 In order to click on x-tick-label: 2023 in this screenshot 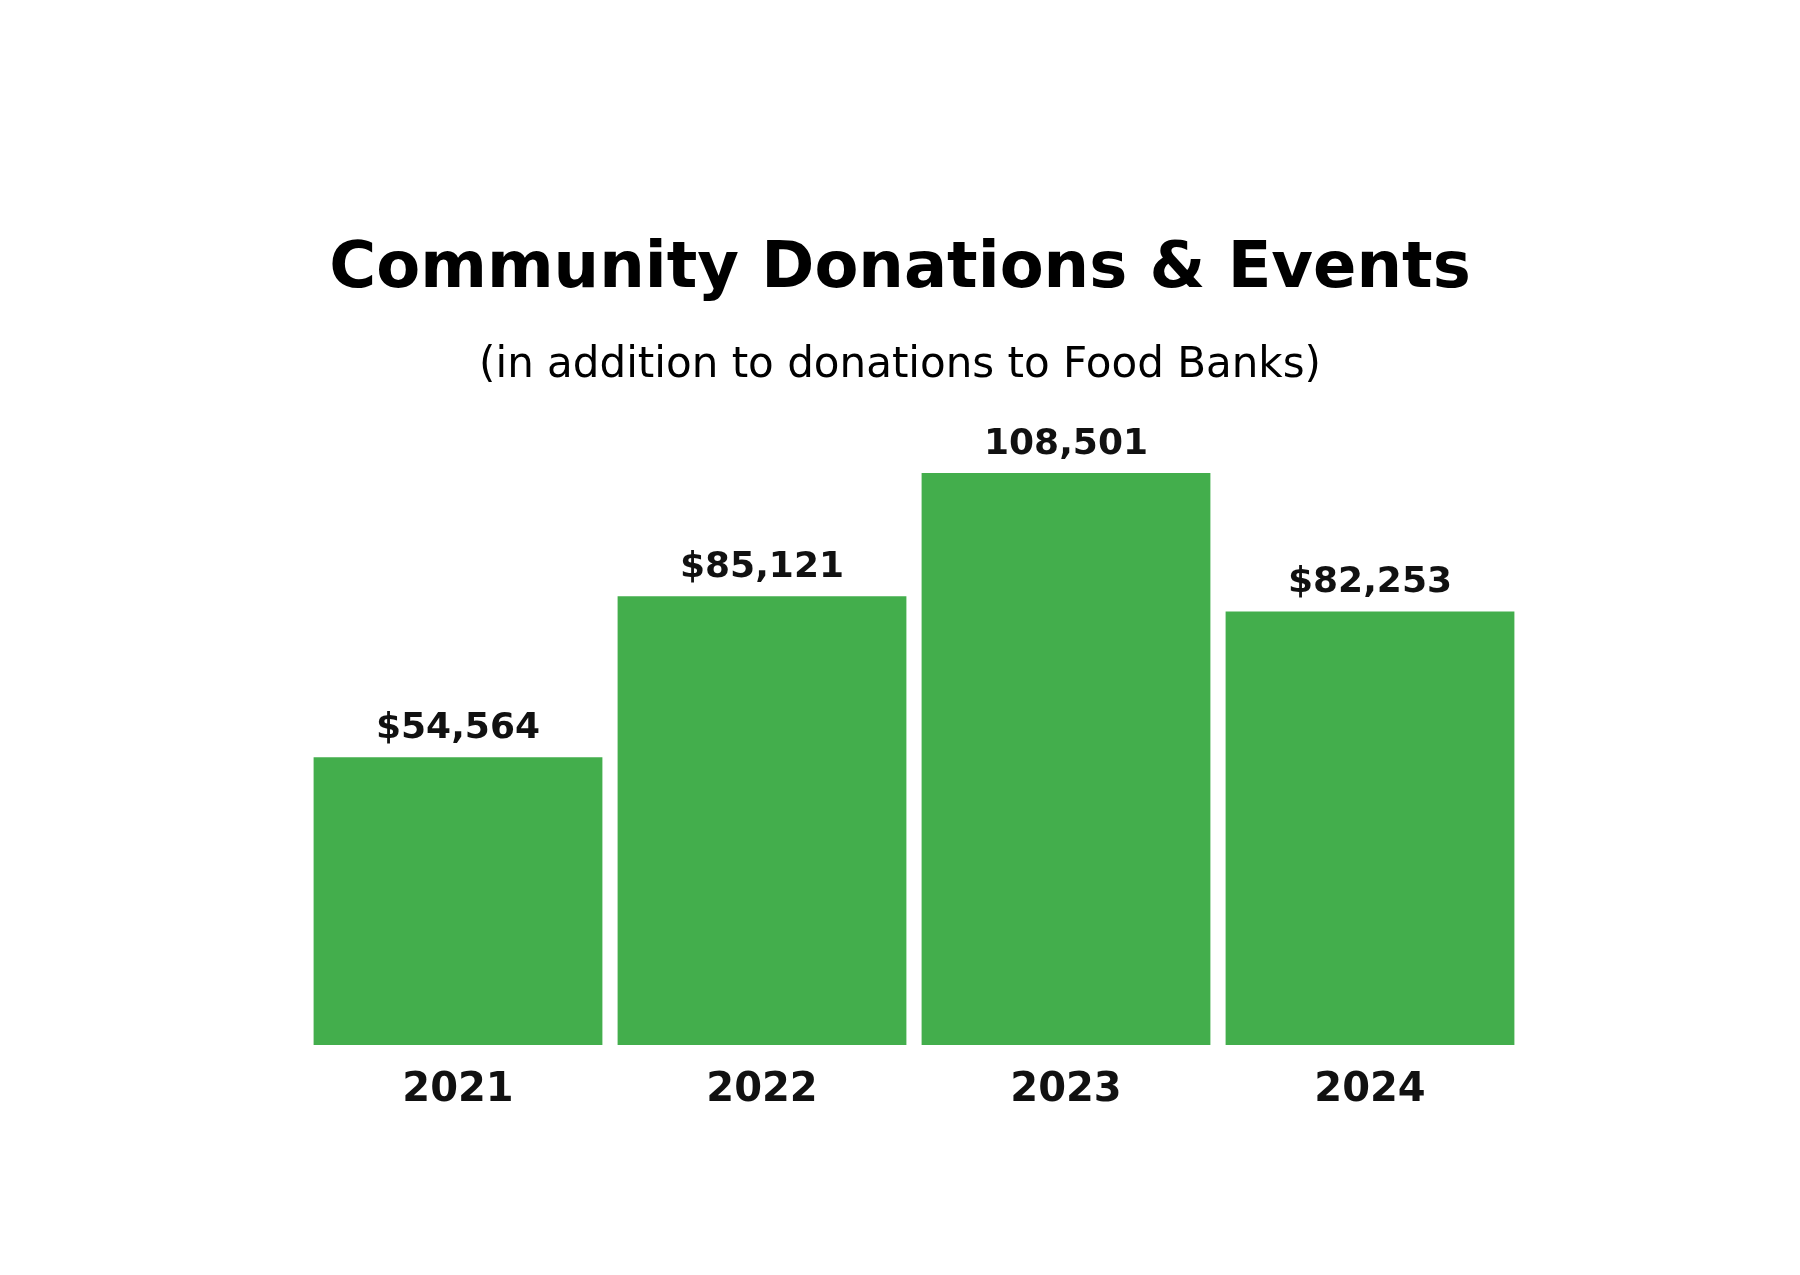, I will do `click(1066, 1087)`.